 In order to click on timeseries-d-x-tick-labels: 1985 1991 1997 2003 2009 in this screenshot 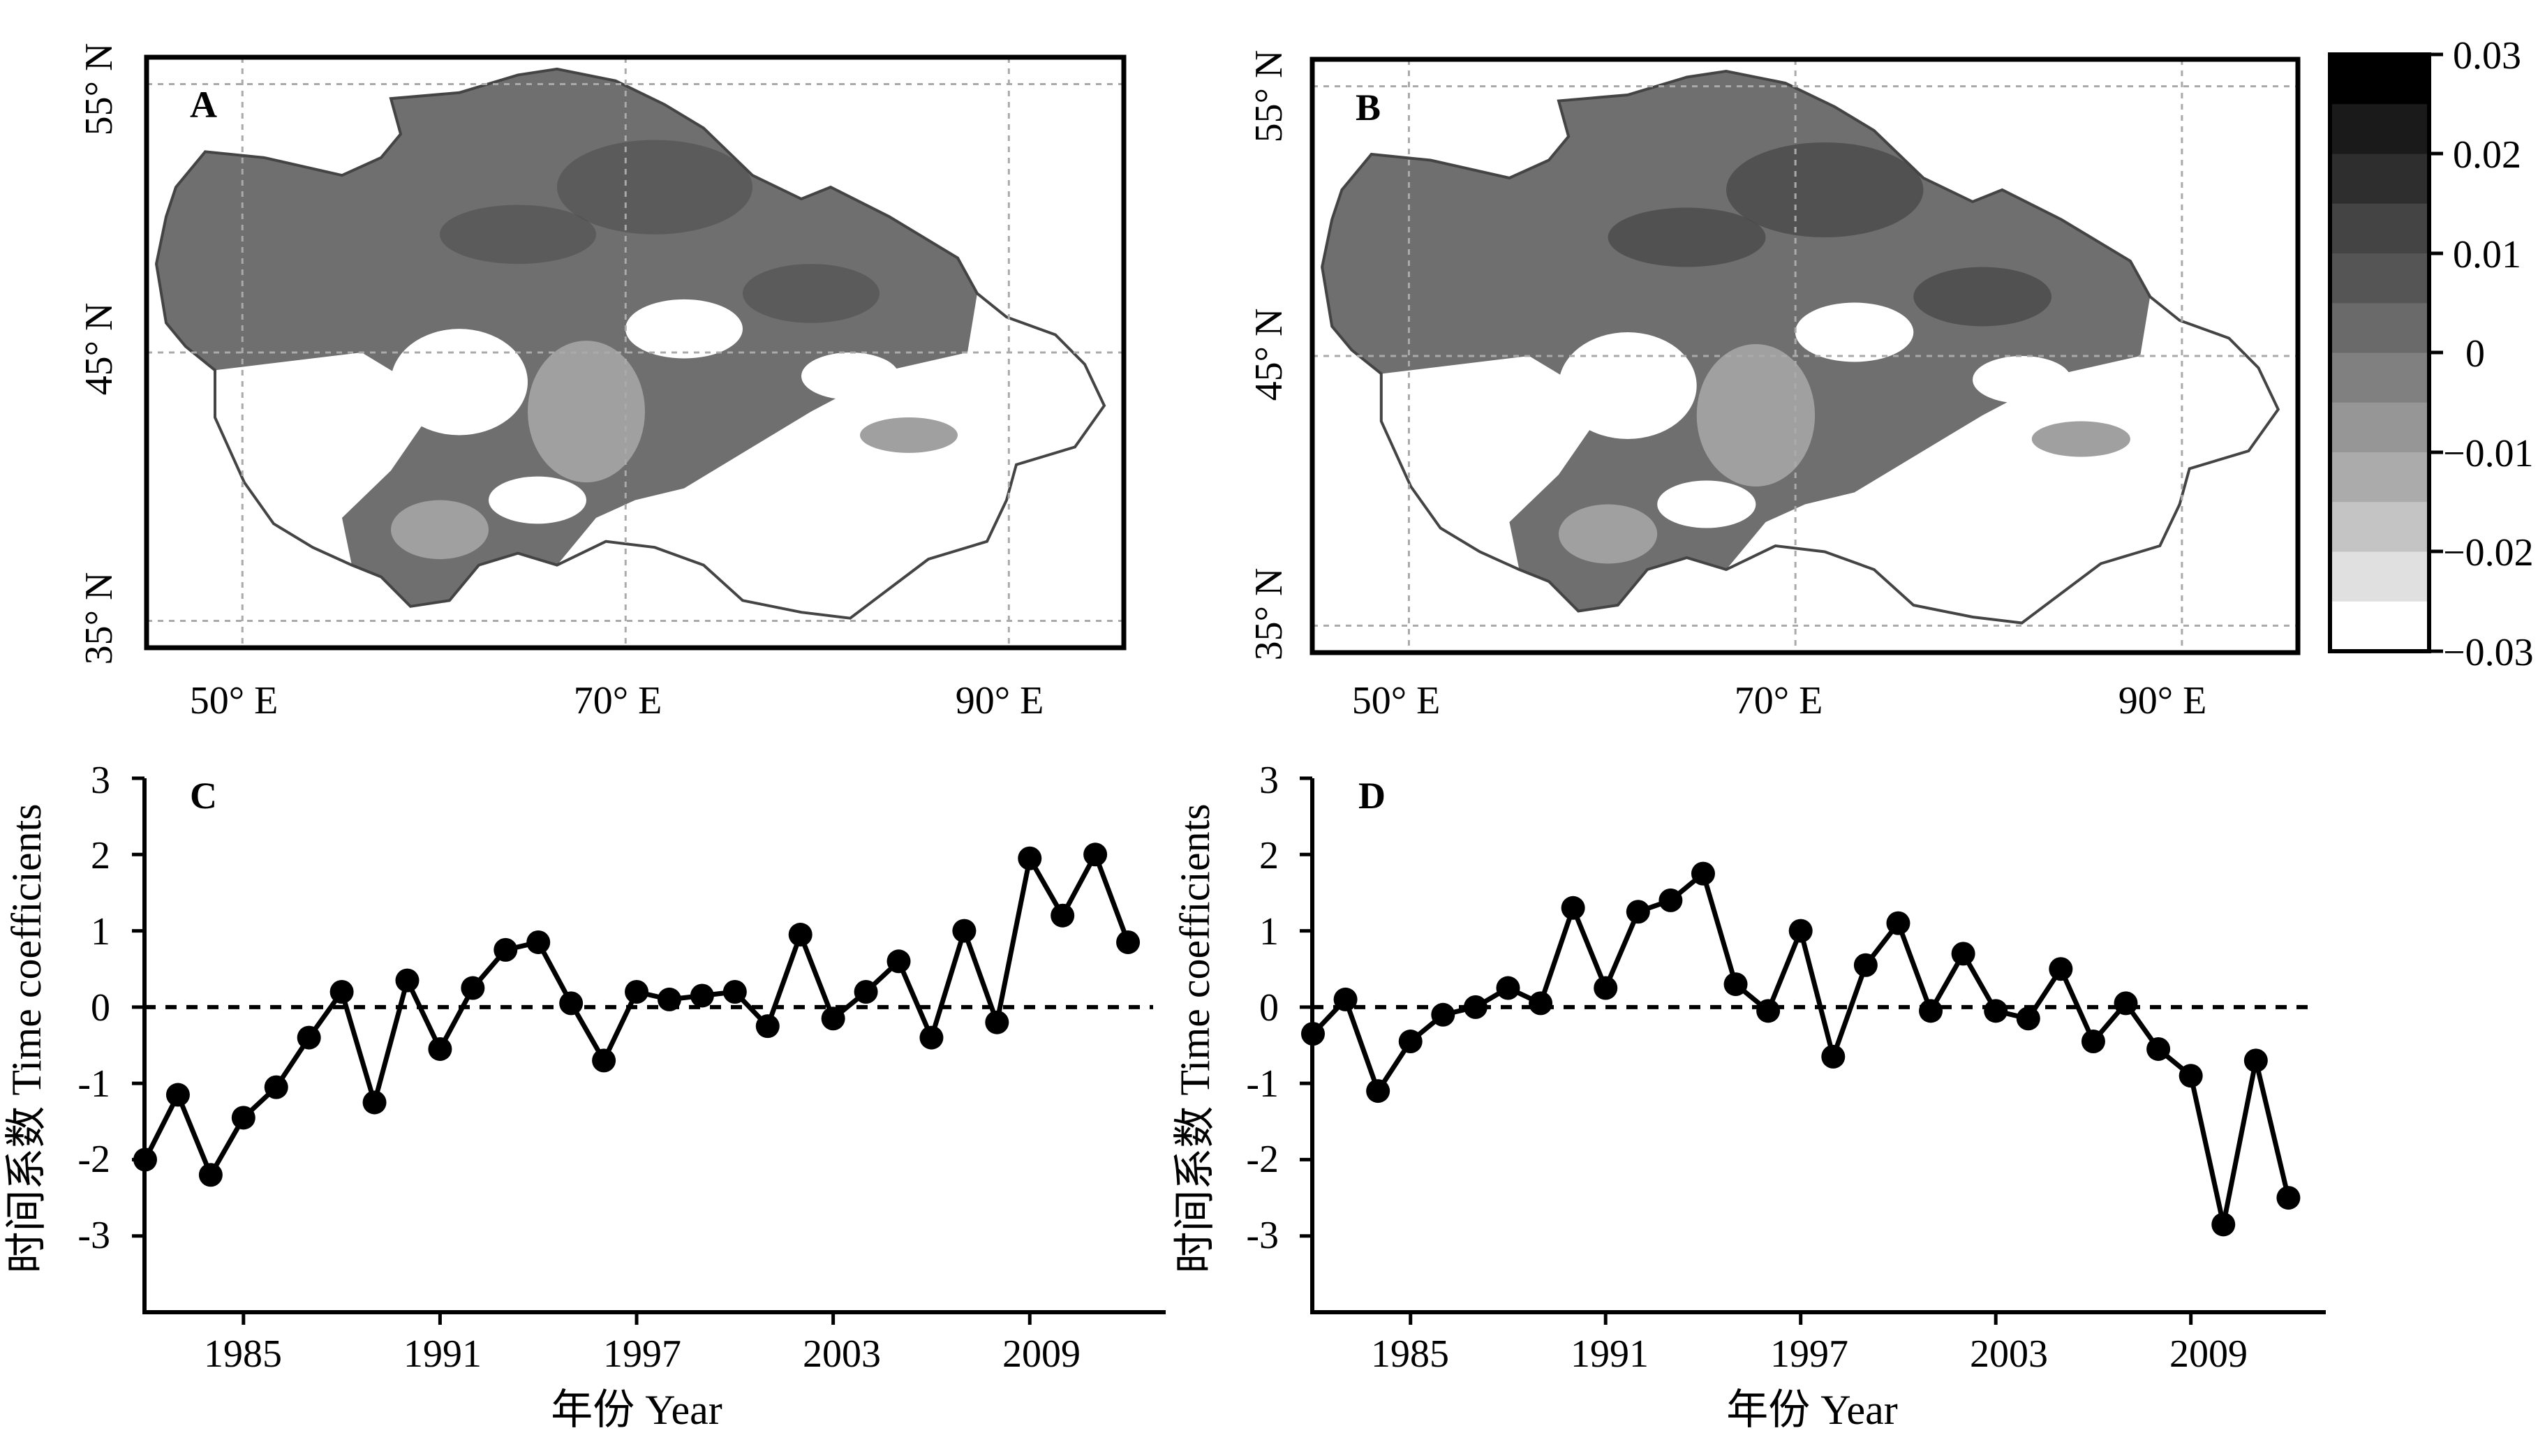, I will do `click(1809, 1354)`.